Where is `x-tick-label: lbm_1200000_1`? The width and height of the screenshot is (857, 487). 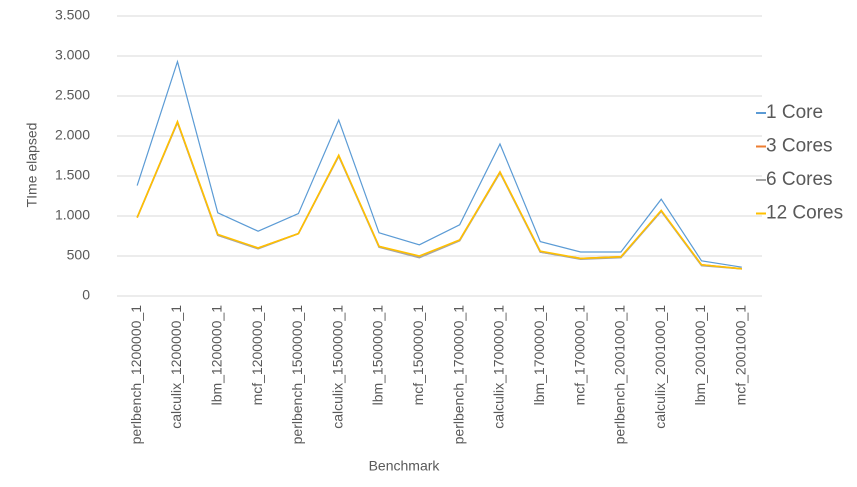 x-tick-label: lbm_1200000_1 is located at coordinates (216, 355).